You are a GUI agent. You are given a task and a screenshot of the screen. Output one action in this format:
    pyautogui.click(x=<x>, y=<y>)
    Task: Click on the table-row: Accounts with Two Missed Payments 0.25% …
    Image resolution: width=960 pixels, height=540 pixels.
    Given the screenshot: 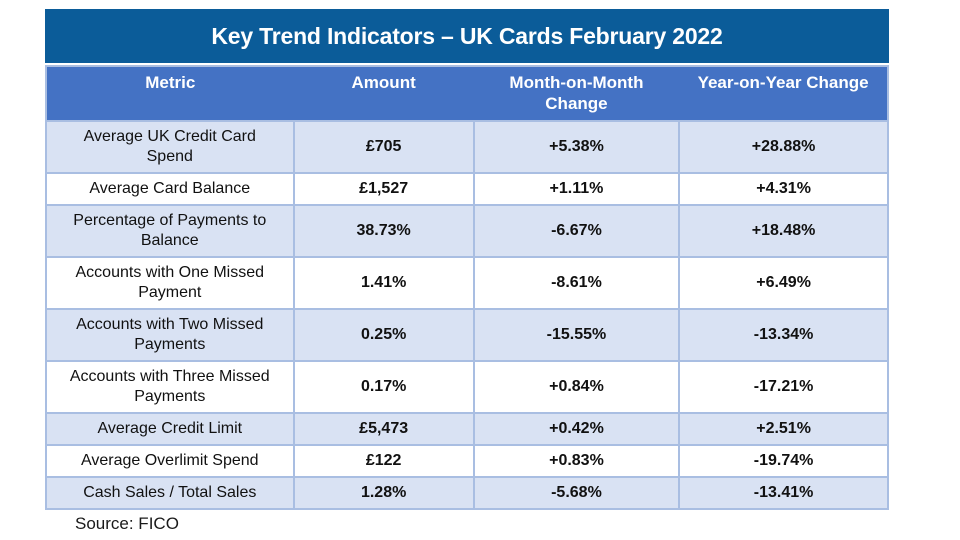 What is the action you would take?
    pyautogui.click(x=467, y=335)
    